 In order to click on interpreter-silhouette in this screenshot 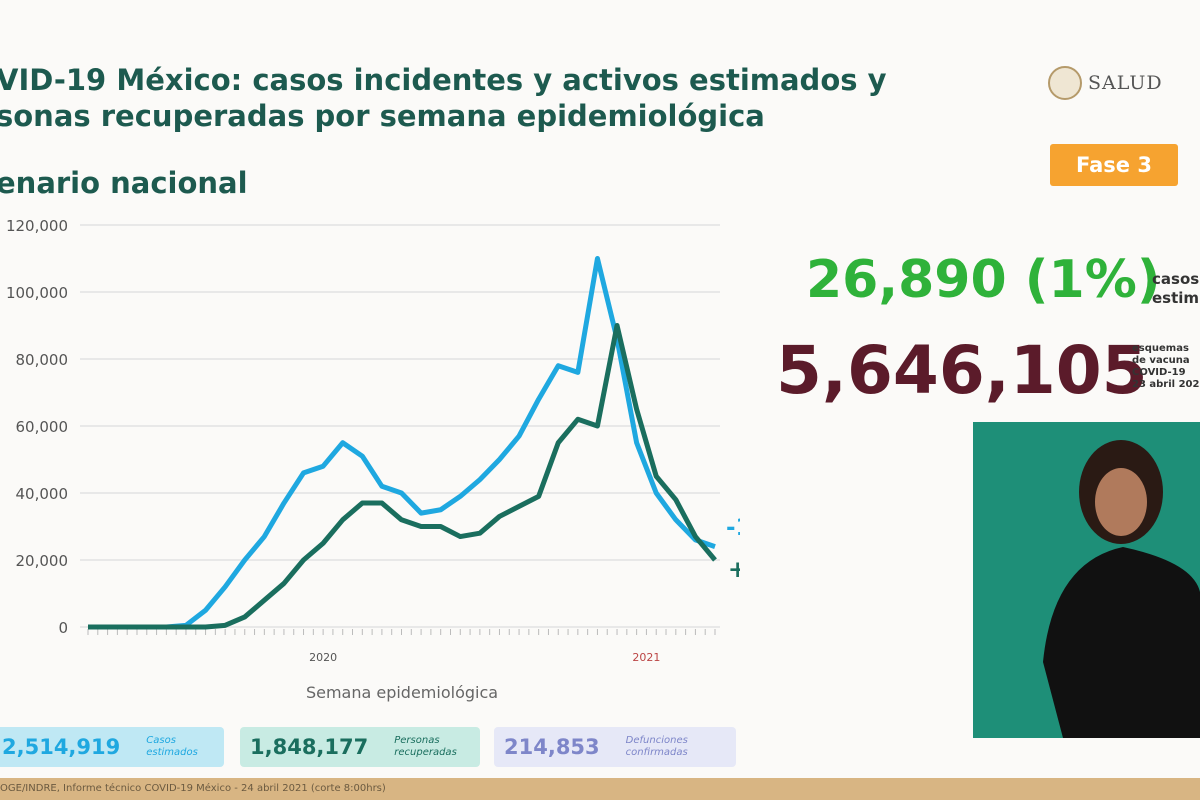, I will do `click(1121, 589)`.